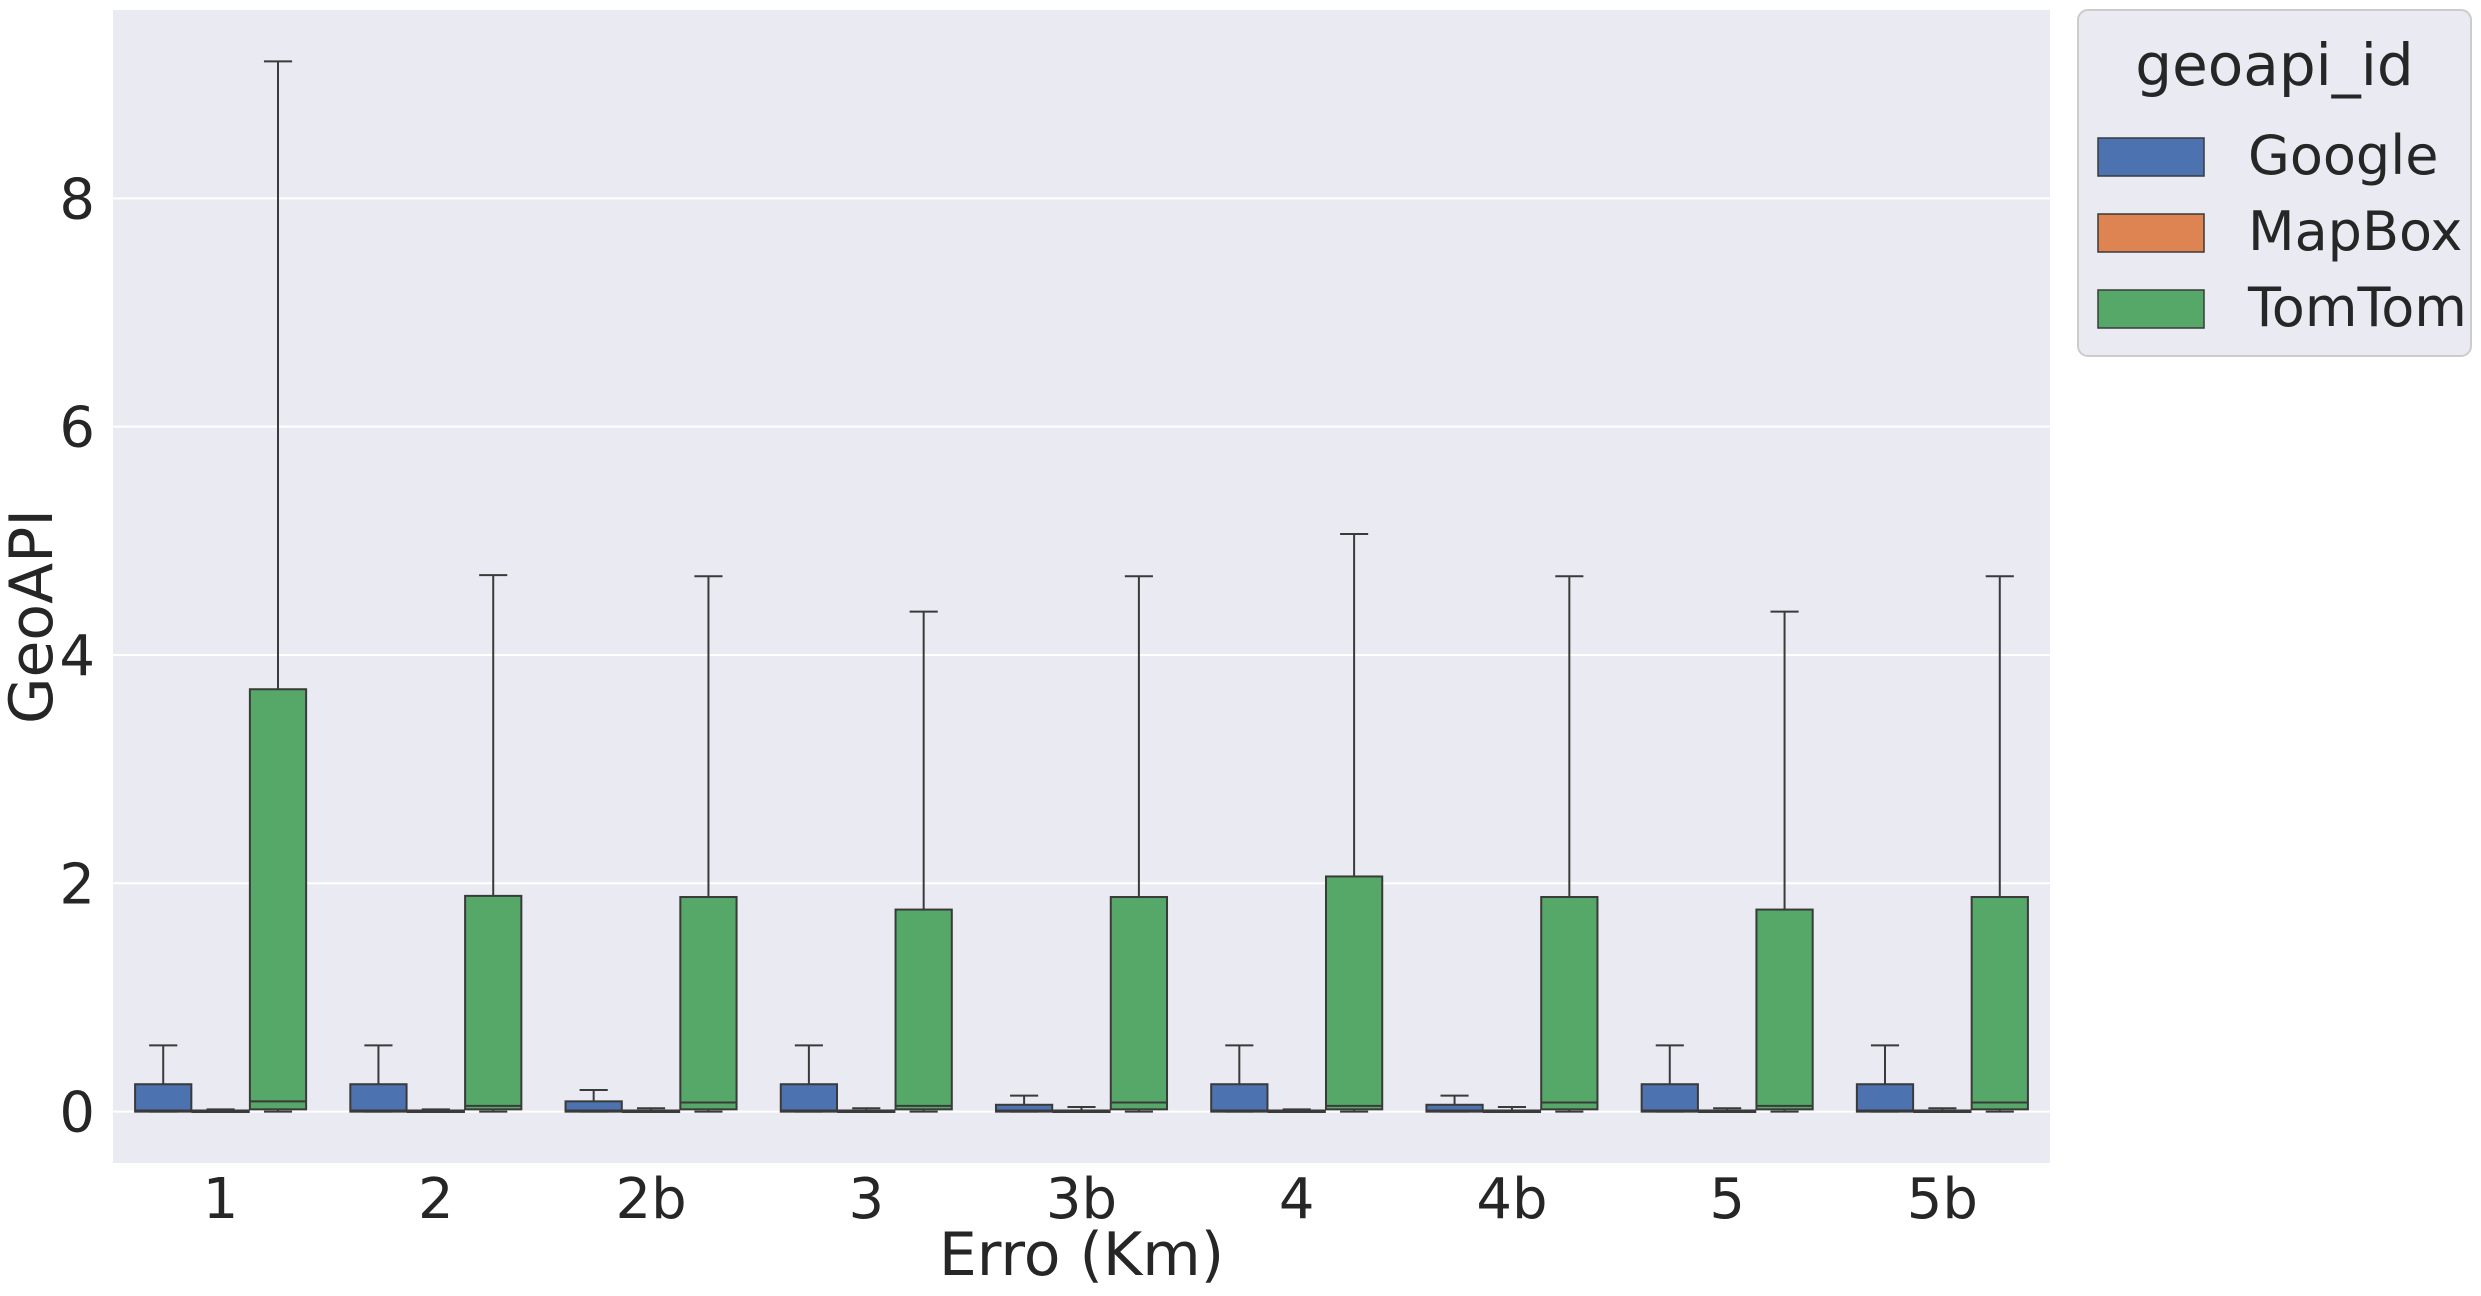 The height and width of the screenshot is (1296, 2481). Describe the element at coordinates (1569, 844) in the screenshot. I see `box-tomtom-4b` at that location.